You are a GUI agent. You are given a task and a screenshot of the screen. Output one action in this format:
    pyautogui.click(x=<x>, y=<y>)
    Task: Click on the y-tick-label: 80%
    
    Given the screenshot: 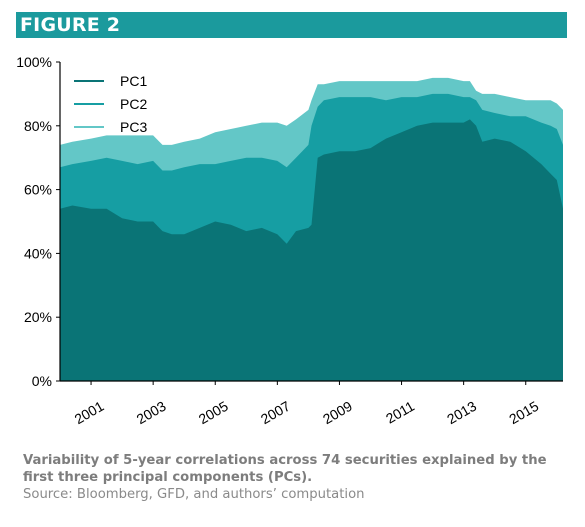 What is the action you would take?
    pyautogui.click(x=38, y=126)
    